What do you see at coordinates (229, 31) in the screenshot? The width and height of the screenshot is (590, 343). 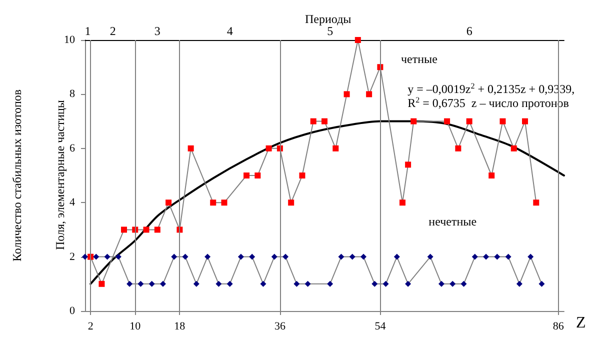 I see `text: 4` at bounding box center [229, 31].